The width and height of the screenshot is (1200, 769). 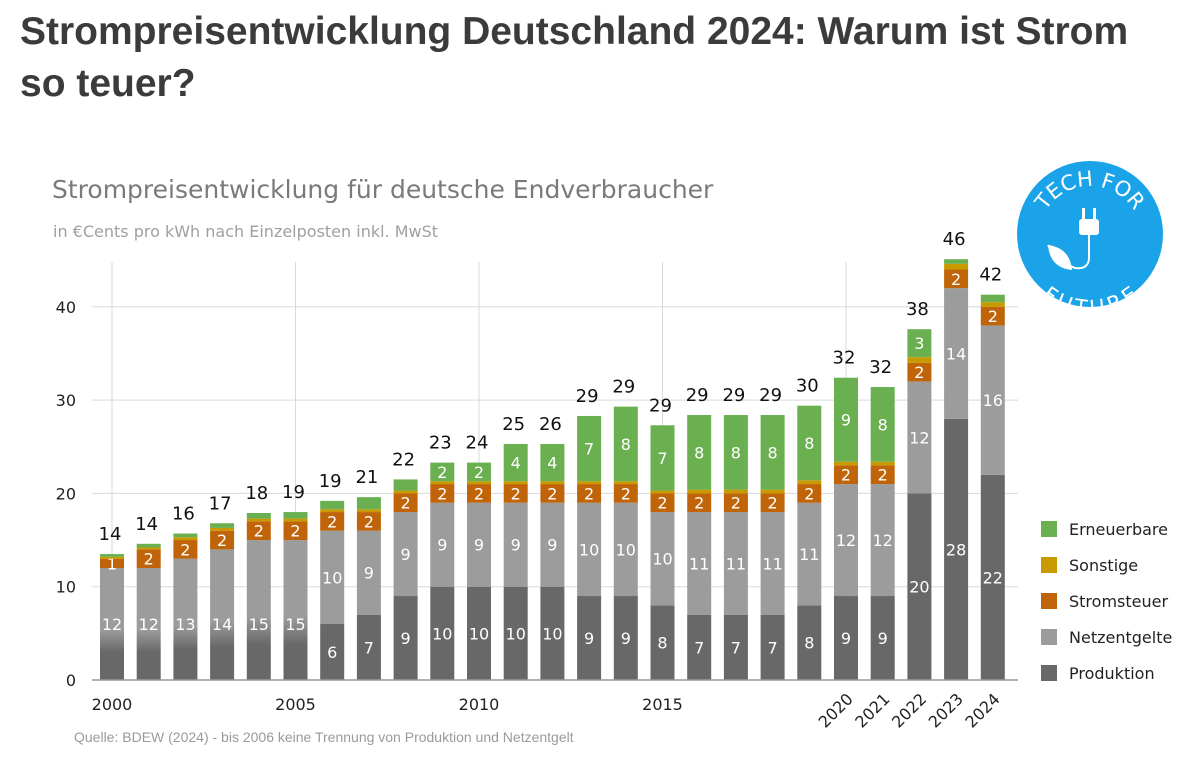 I want to click on y-tick-label: 20, so click(x=66, y=493).